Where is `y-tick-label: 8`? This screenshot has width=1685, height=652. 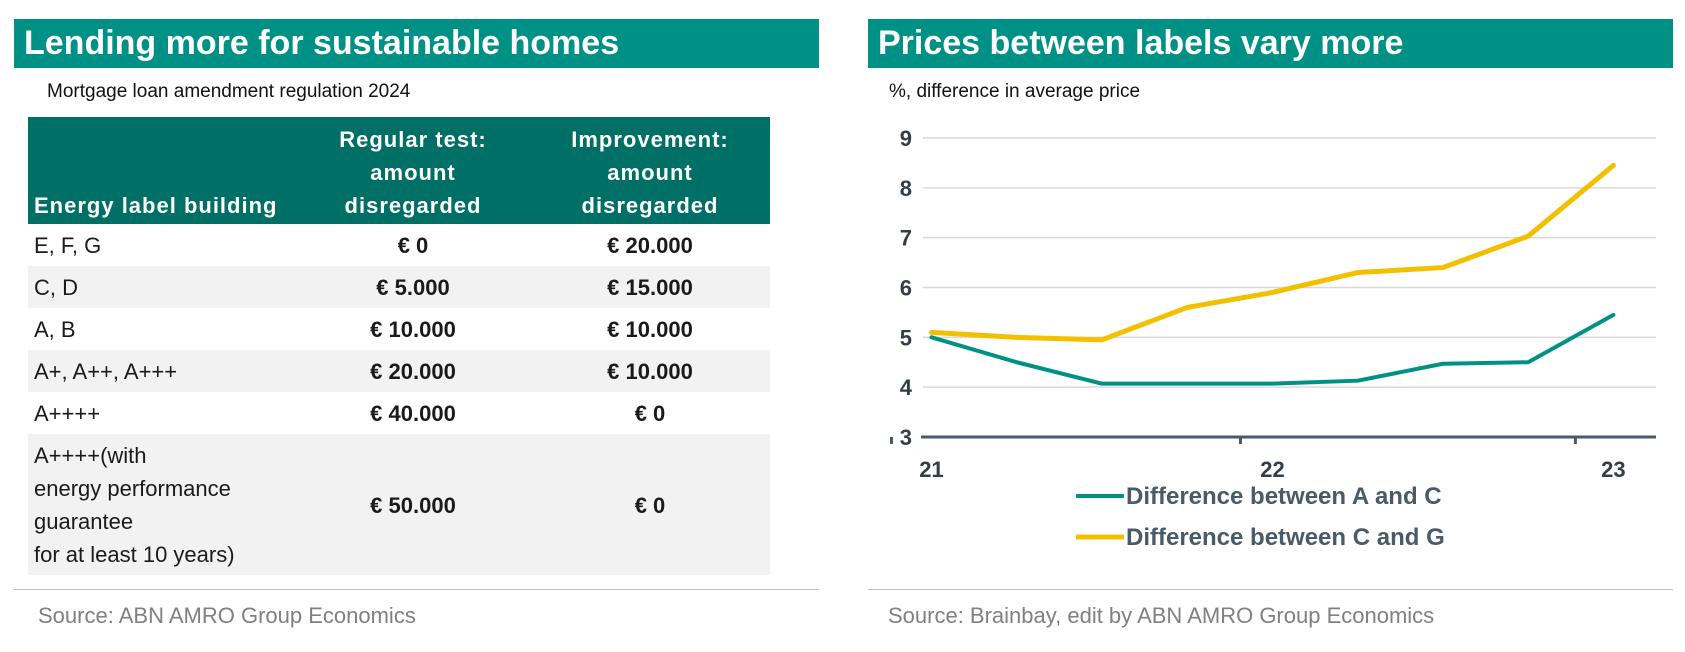
y-tick-label: 8 is located at coordinates (906, 188).